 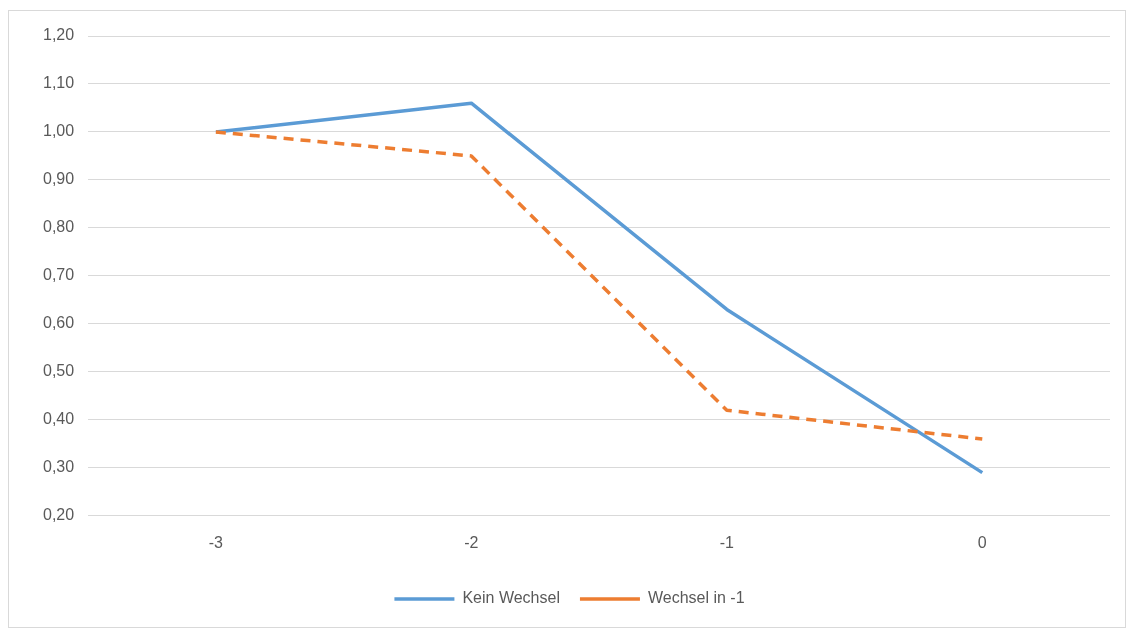 What do you see at coordinates (59, 275) in the screenshot?
I see `y-tick-label: 0,70` at bounding box center [59, 275].